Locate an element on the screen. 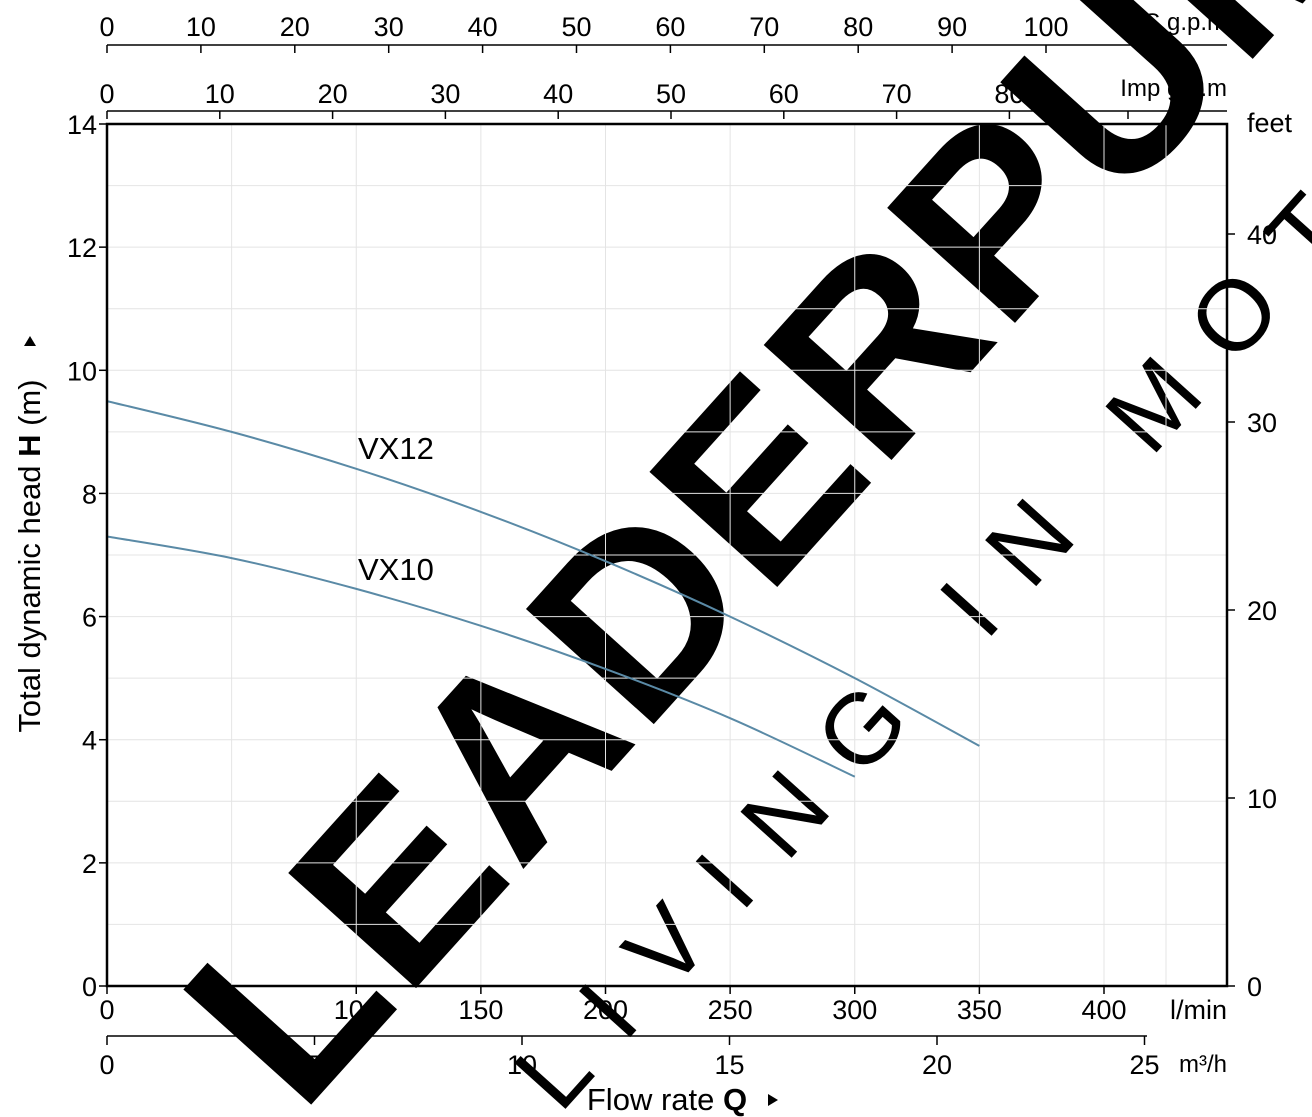 This screenshot has width=1312, height=1117. impgpm-tick-label: 20 is located at coordinates (333, 94).